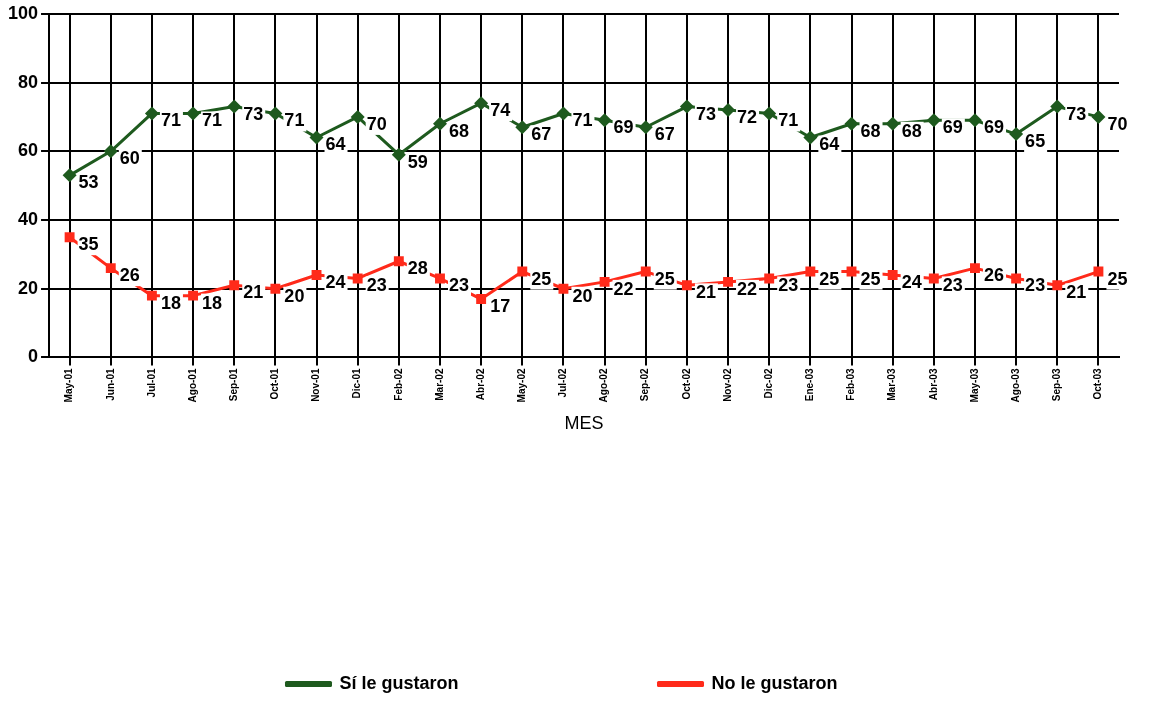 The image size is (1164, 713). Describe the element at coordinates (541, 134) in the screenshot. I see `data-label: 67` at that location.